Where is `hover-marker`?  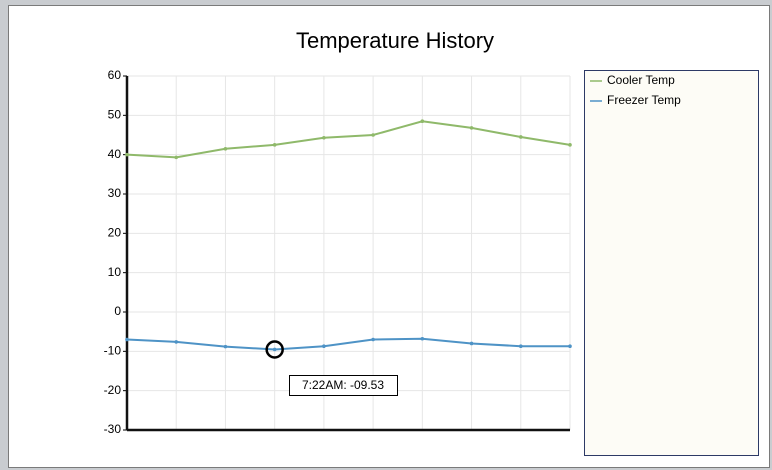 hover-marker is located at coordinates (274, 349).